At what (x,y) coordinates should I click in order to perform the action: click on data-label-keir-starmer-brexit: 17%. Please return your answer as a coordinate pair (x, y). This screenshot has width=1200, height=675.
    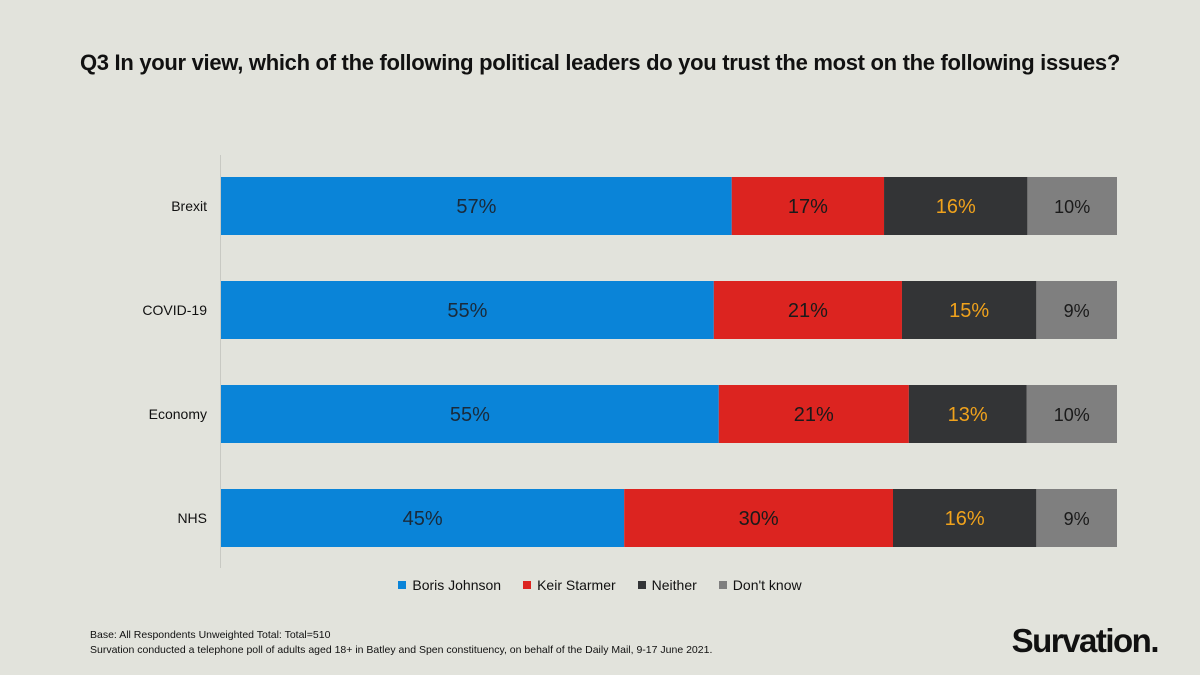
    Looking at the image, I should click on (808, 207).